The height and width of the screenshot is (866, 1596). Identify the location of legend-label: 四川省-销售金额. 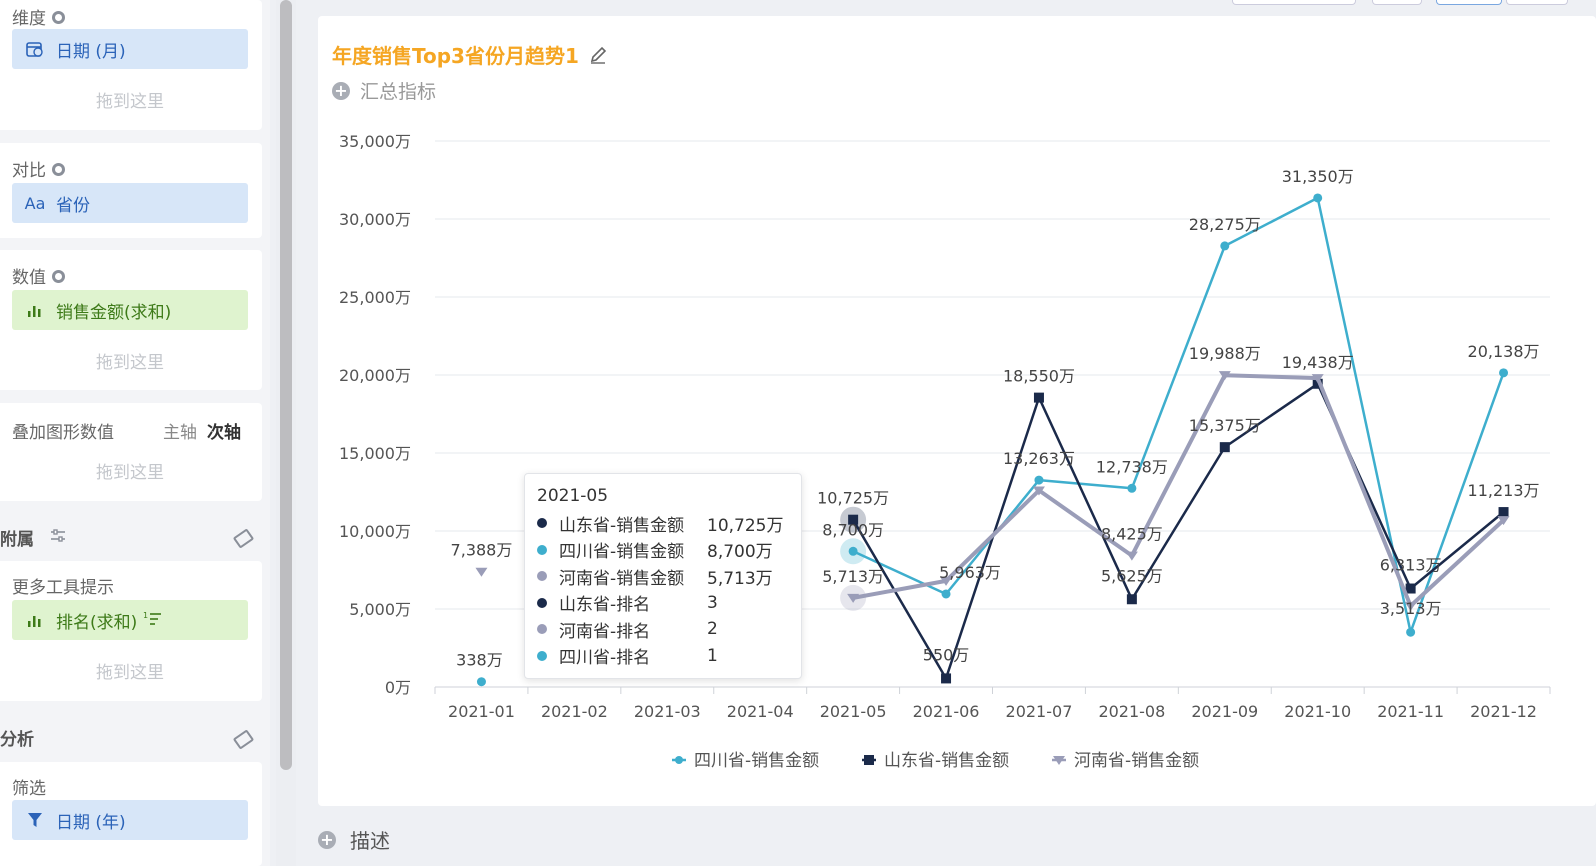
(756, 761).